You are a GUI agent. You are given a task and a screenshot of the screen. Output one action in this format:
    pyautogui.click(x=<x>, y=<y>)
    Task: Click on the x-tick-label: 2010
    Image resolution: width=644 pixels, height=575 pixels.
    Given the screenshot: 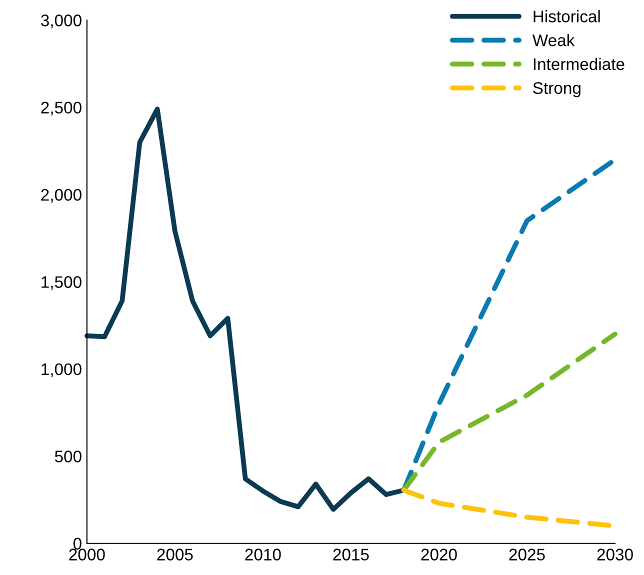 What is the action you would take?
    pyautogui.click(x=263, y=554)
    